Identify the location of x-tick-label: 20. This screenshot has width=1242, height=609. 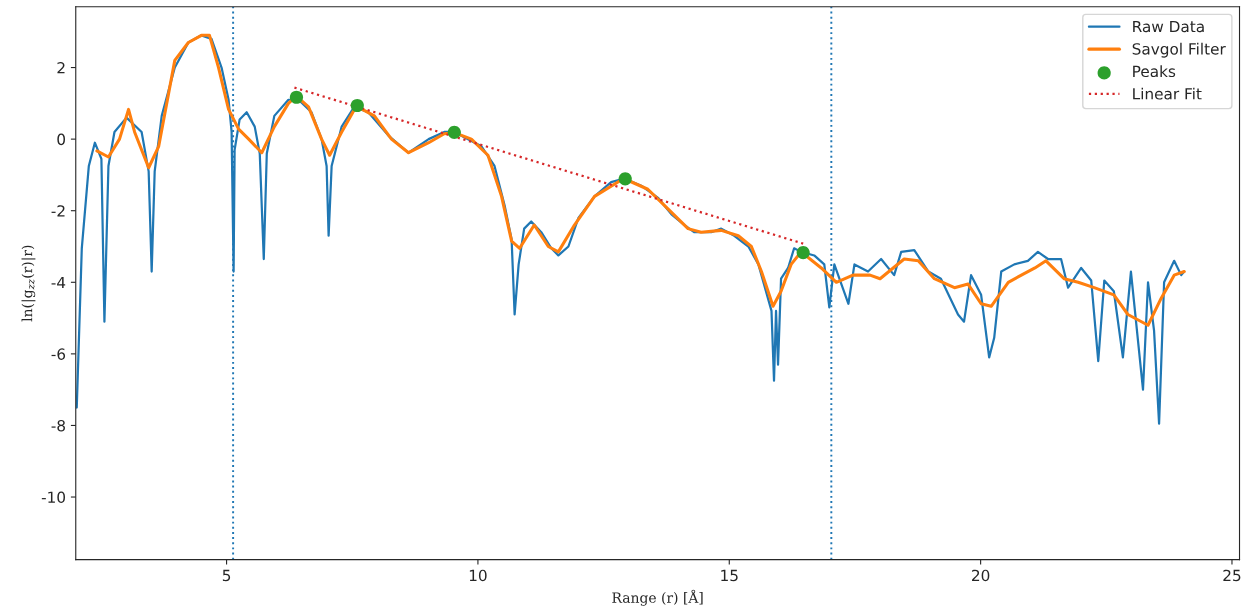
(981, 575).